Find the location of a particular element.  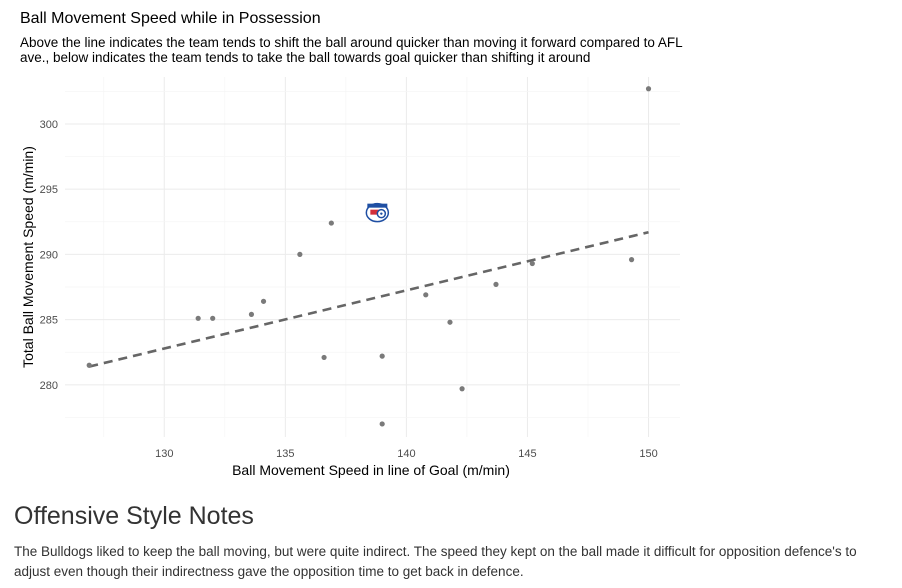

x-tick-labels: 130 135 140 145 150 is located at coordinates (406, 454).